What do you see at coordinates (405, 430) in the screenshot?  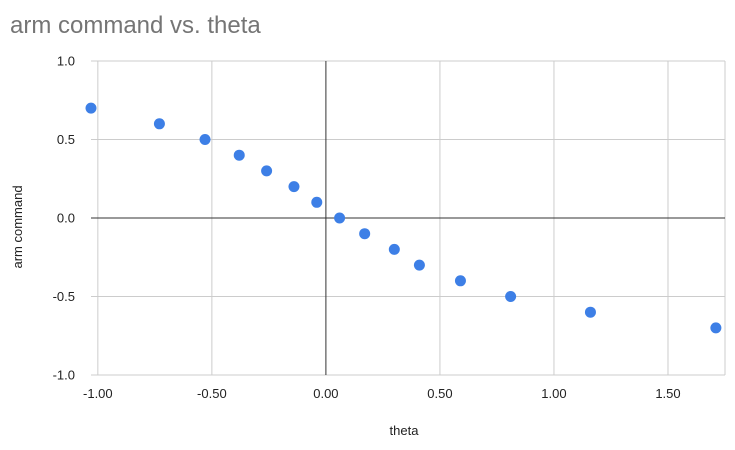 I see `x-axis-label: theta` at bounding box center [405, 430].